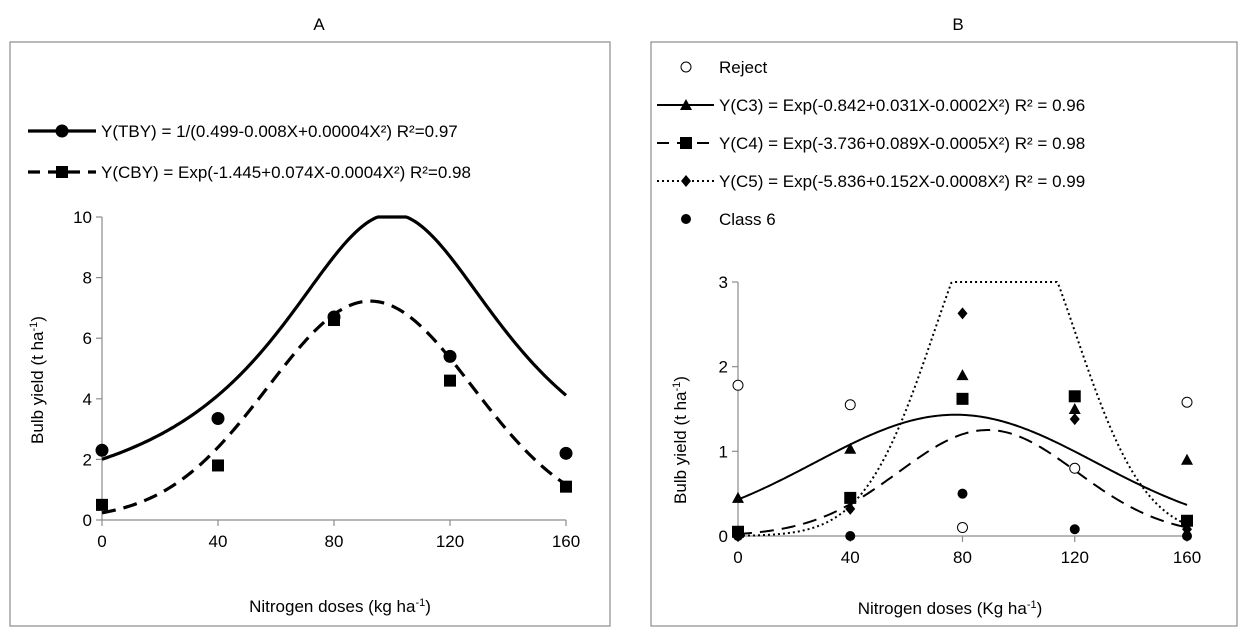 Image resolution: width=1239 pixels, height=628 pixels. Describe the element at coordinates (87, 520) in the screenshot. I see `panel-a-y-tick-label: 0` at that location.